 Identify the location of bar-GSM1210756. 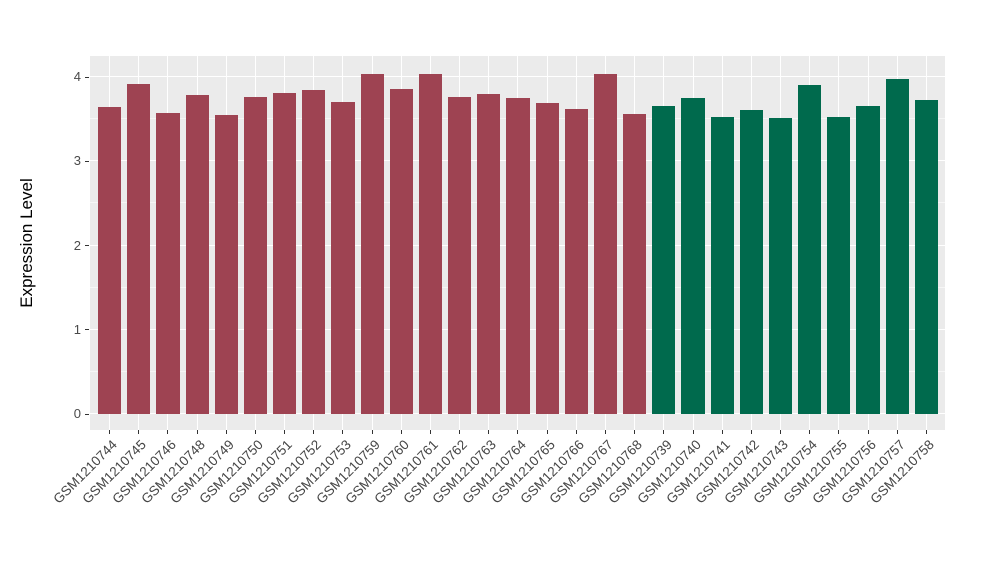
(868, 259).